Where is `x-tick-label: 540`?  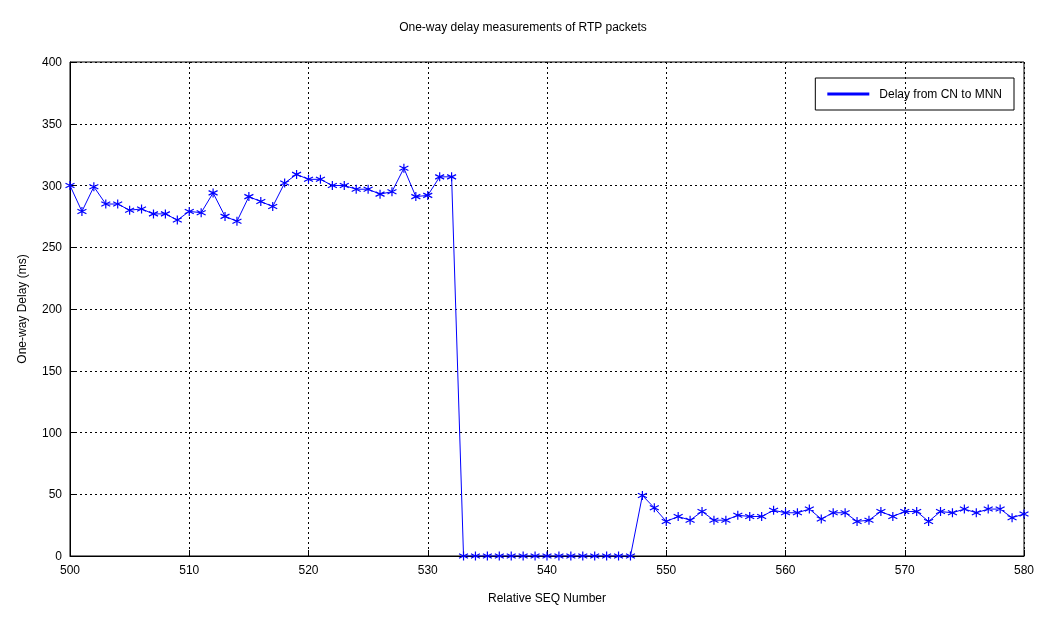
x-tick-label: 540 is located at coordinates (547, 570).